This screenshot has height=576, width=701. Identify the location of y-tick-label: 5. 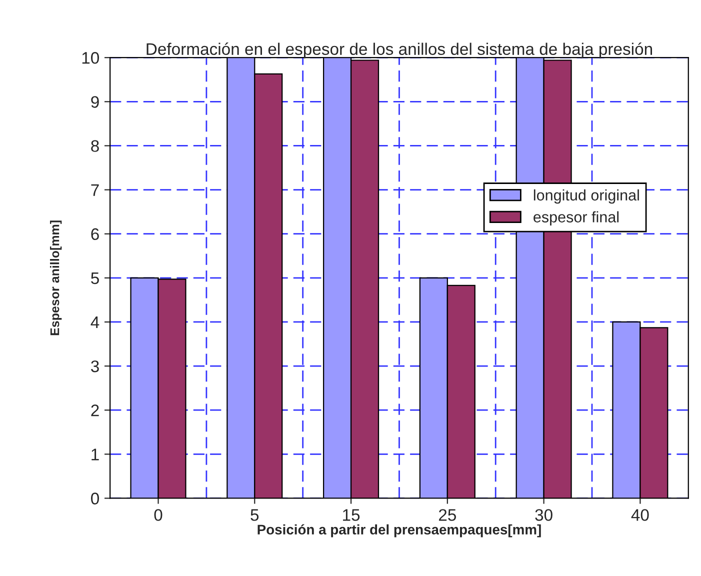
(95, 278).